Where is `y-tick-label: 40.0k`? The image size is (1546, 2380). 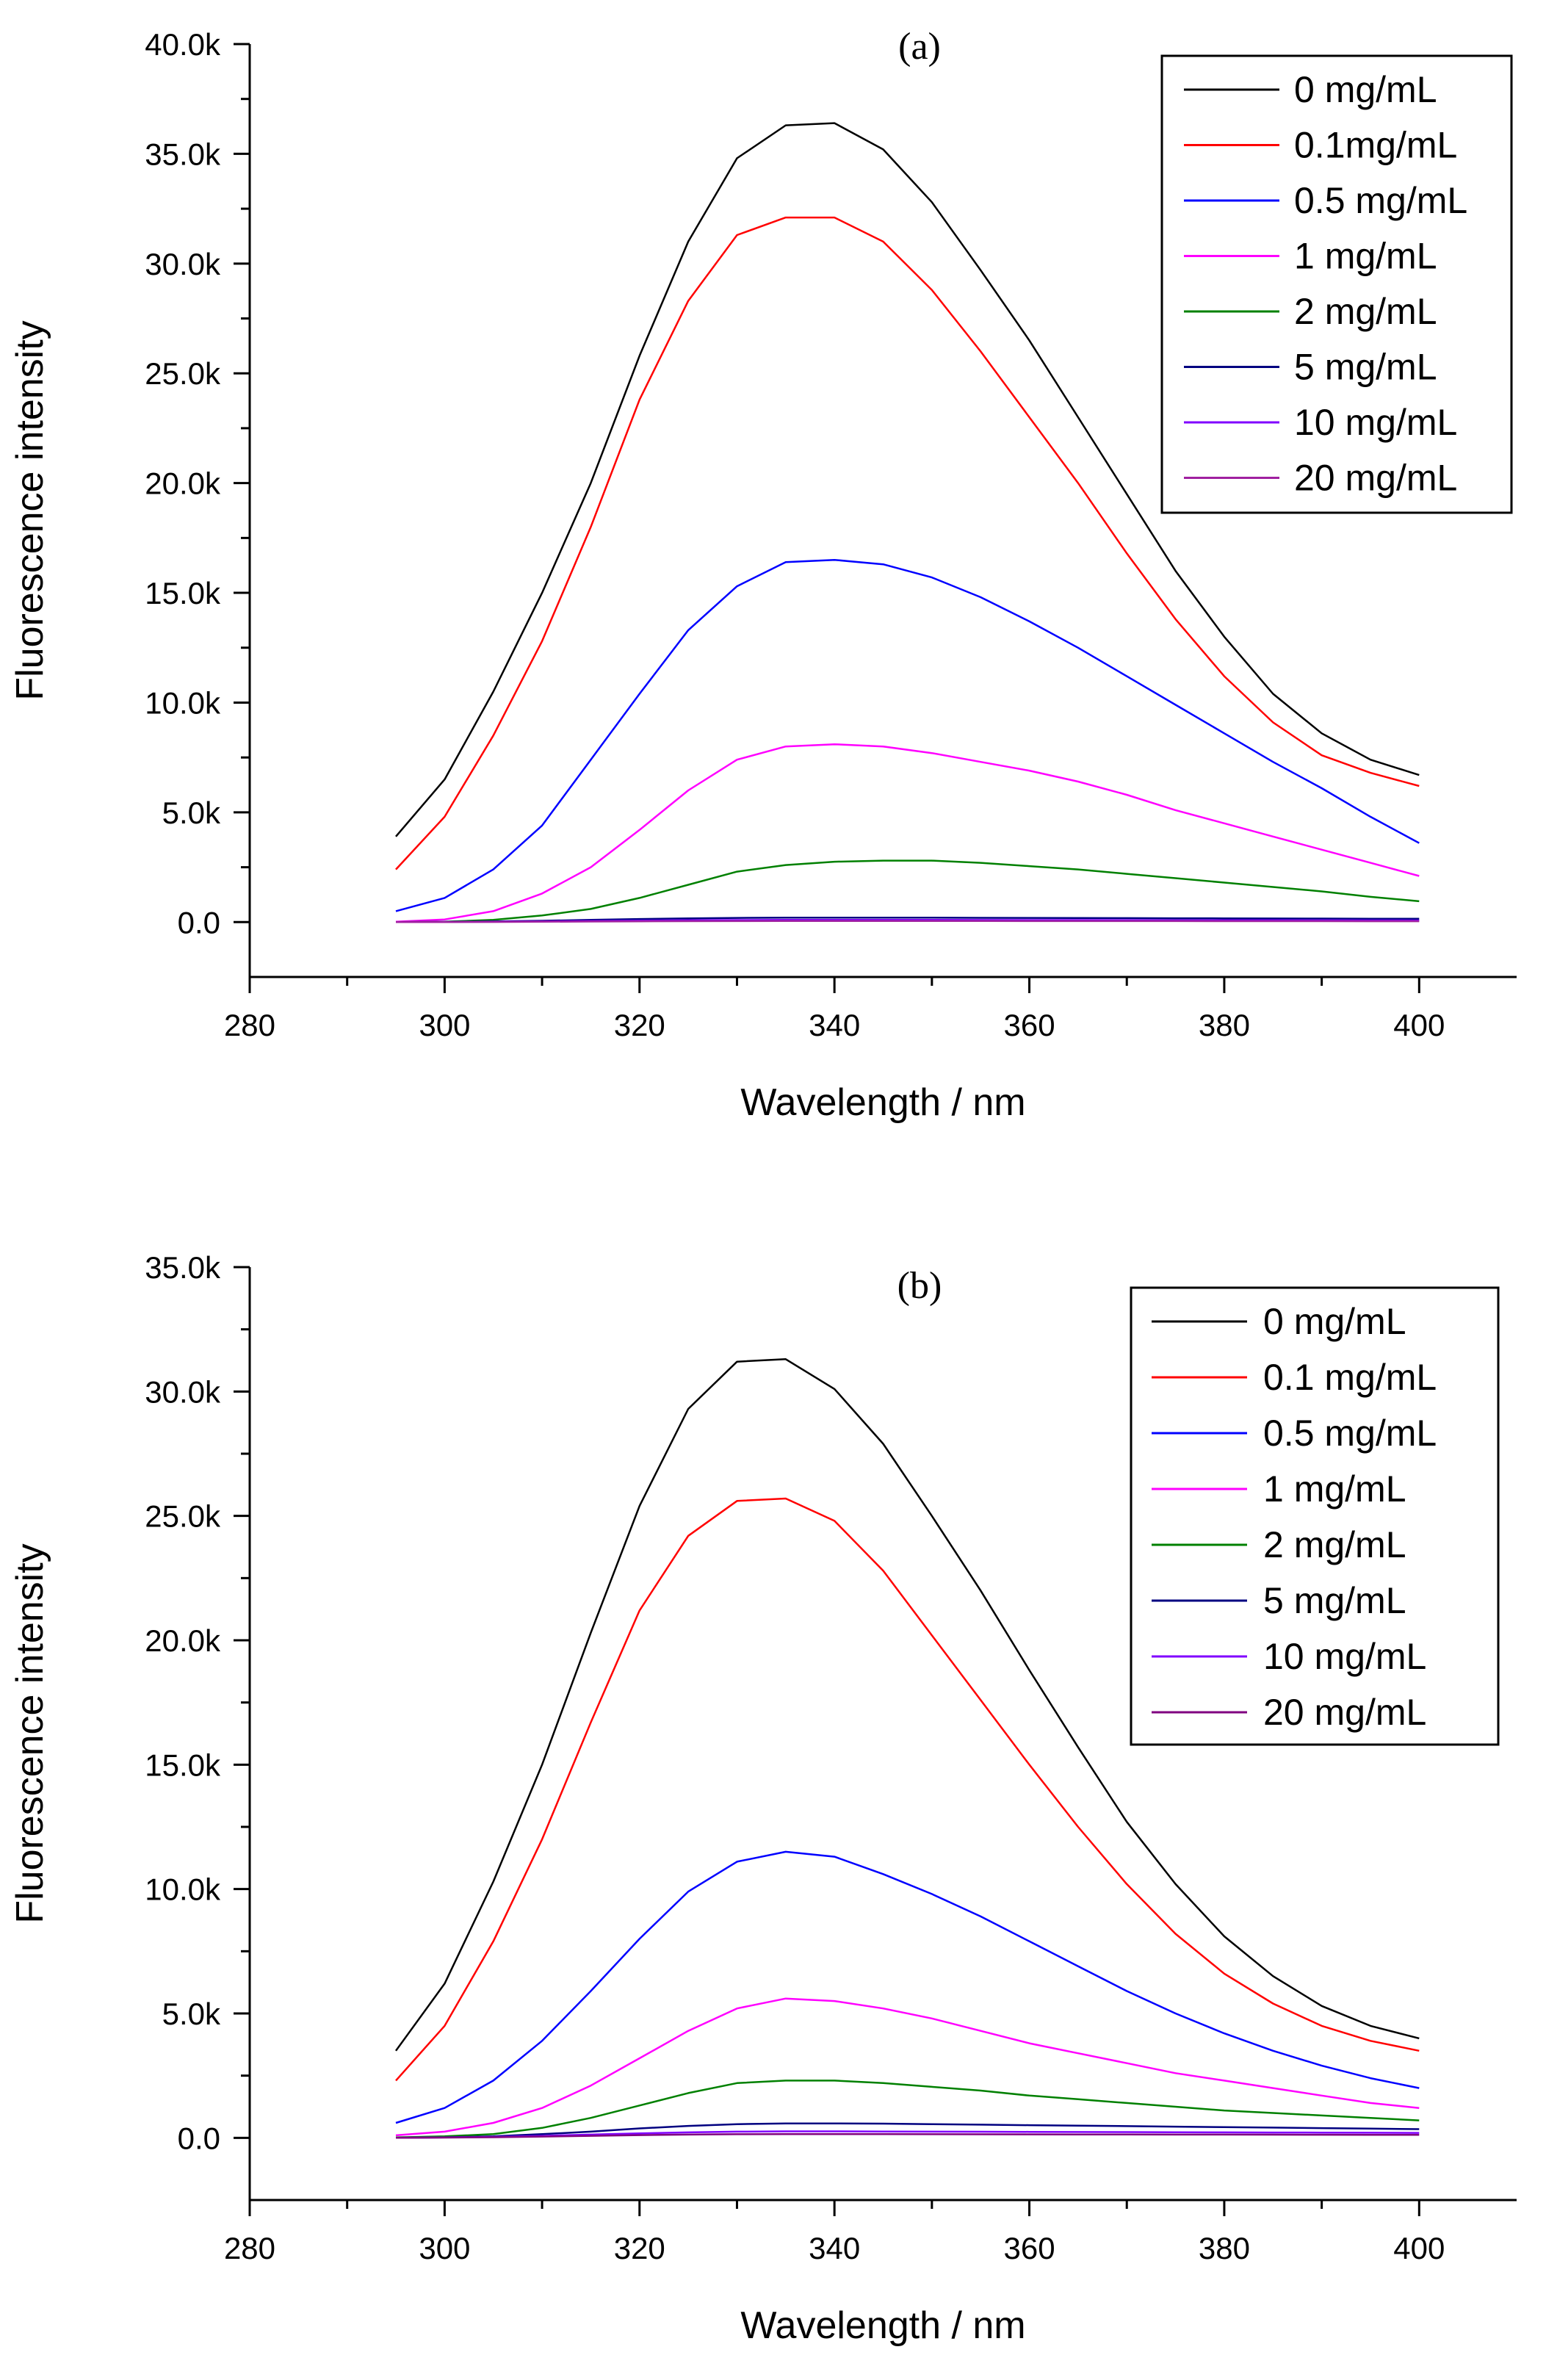 y-tick-label: 40.0k is located at coordinates (183, 45).